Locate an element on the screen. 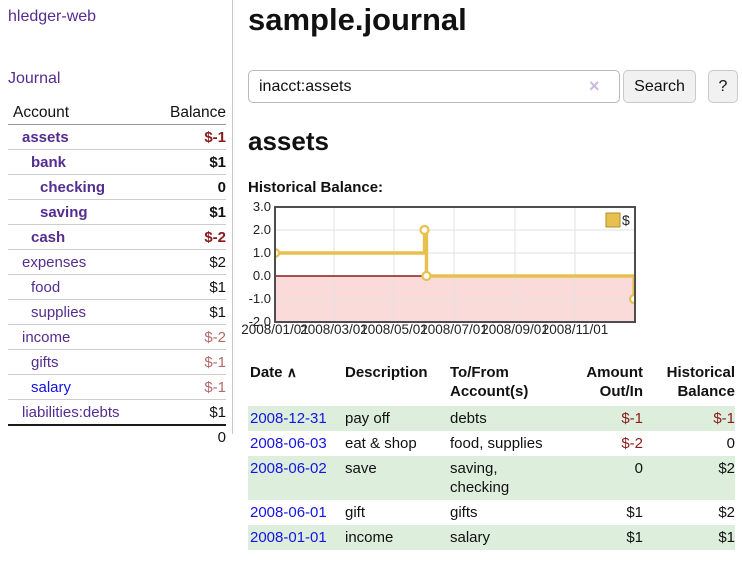 This screenshot has height=582, width=742. register-row: 2008-01-01 income salary $1 $1 is located at coordinates (491, 537).